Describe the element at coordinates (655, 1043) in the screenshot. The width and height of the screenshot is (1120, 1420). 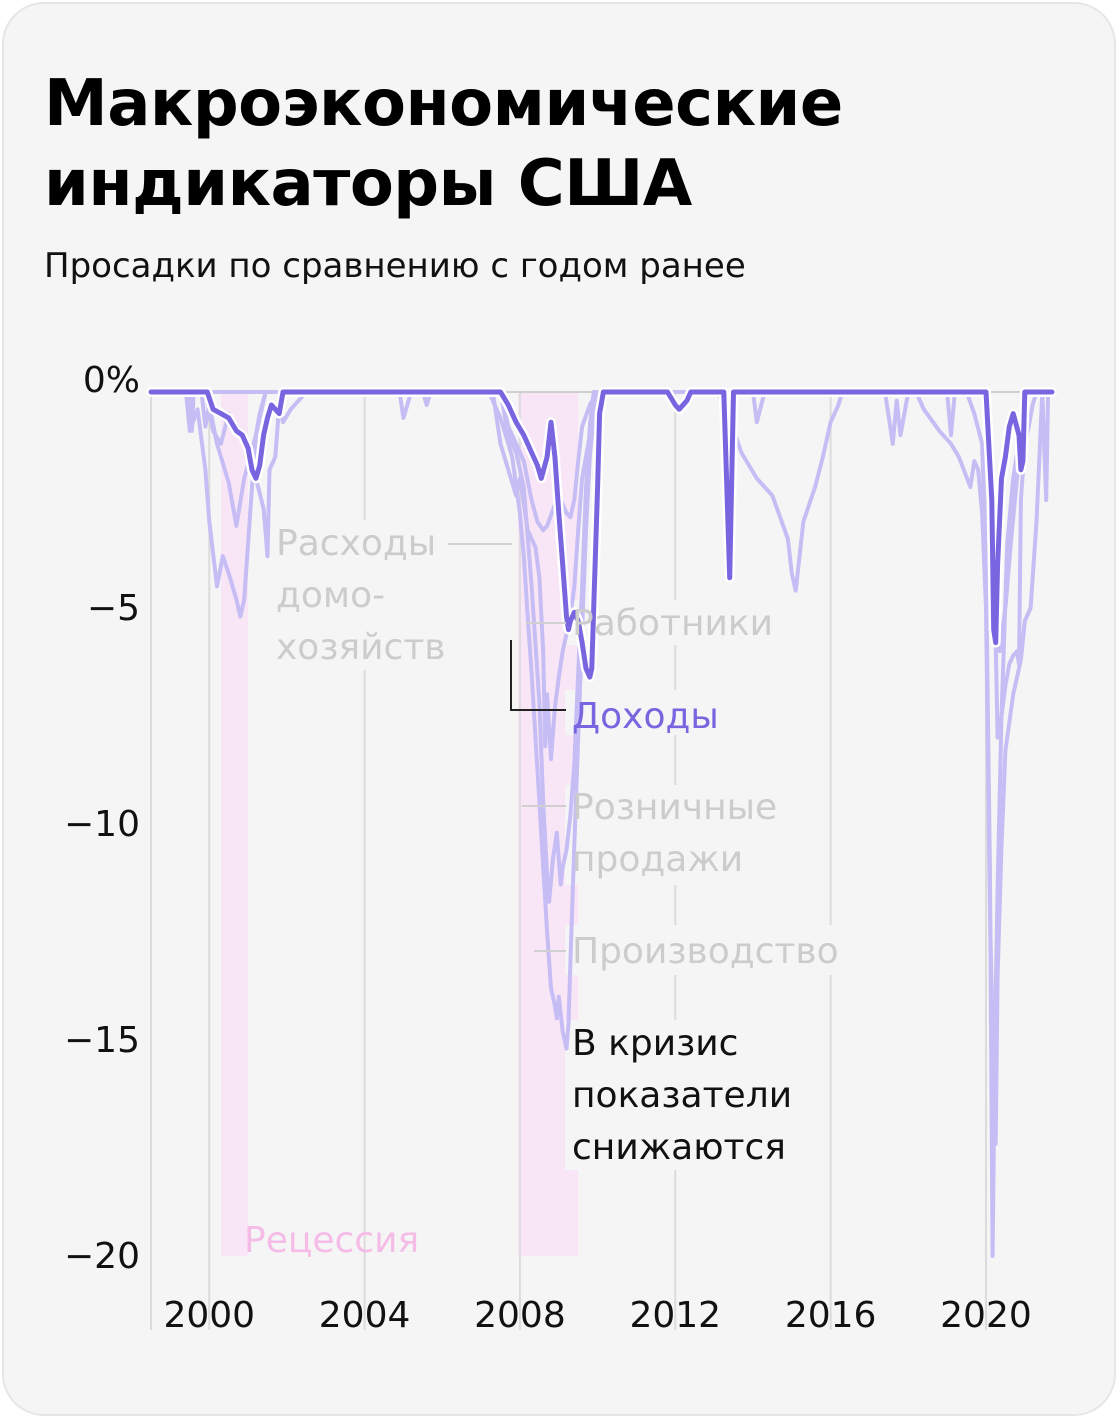
I see `crisis-note-line: В кризис` at that location.